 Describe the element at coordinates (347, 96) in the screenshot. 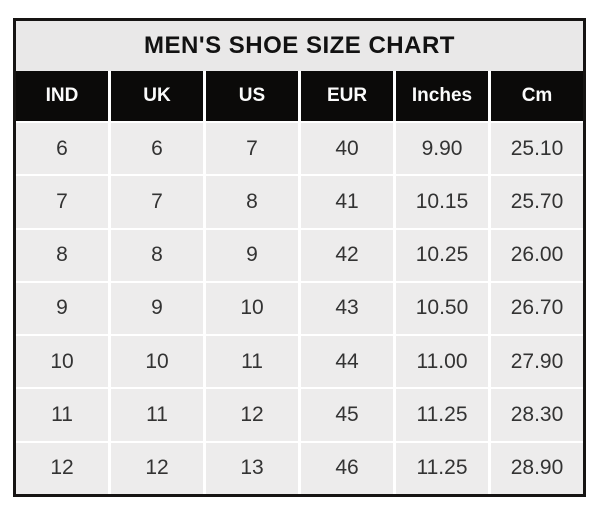

I see `header-cell-eur: EUR` at that location.